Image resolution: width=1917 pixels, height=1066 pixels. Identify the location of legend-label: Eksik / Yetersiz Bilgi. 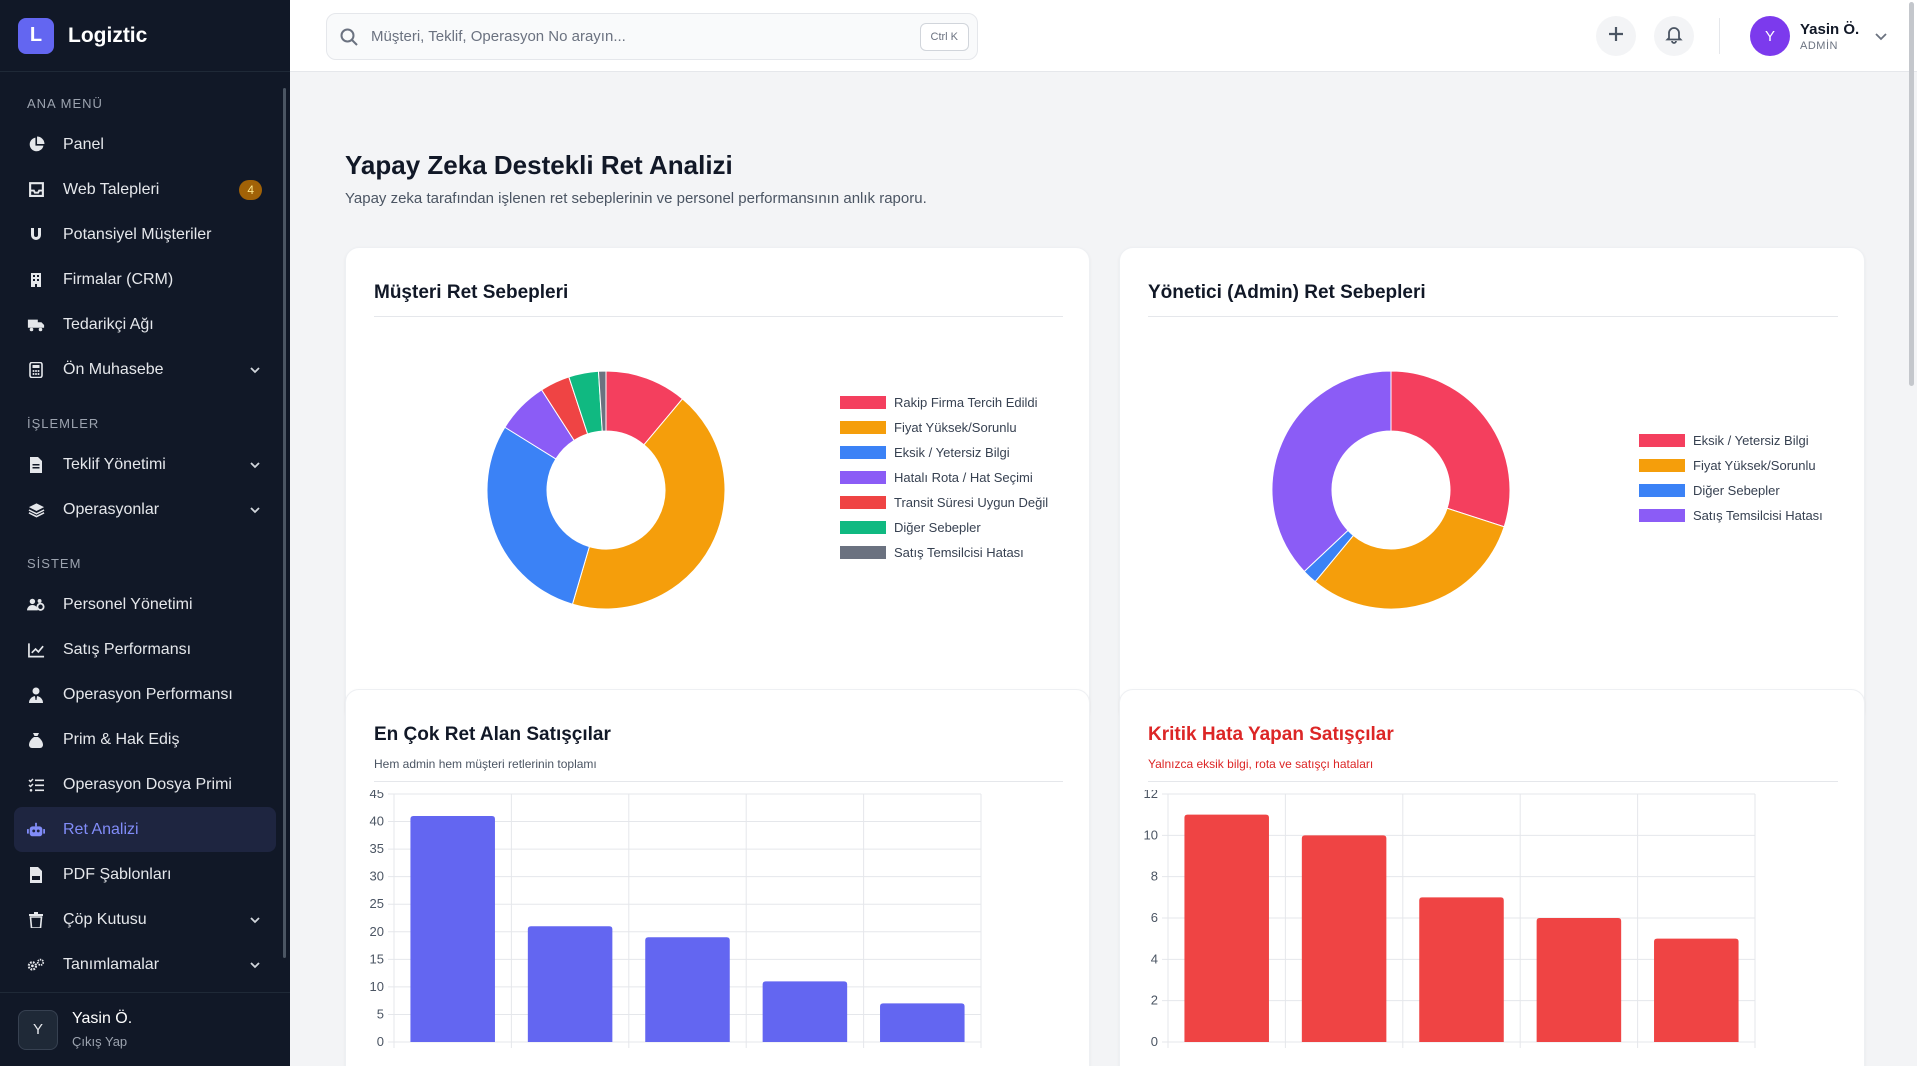
(952, 452).